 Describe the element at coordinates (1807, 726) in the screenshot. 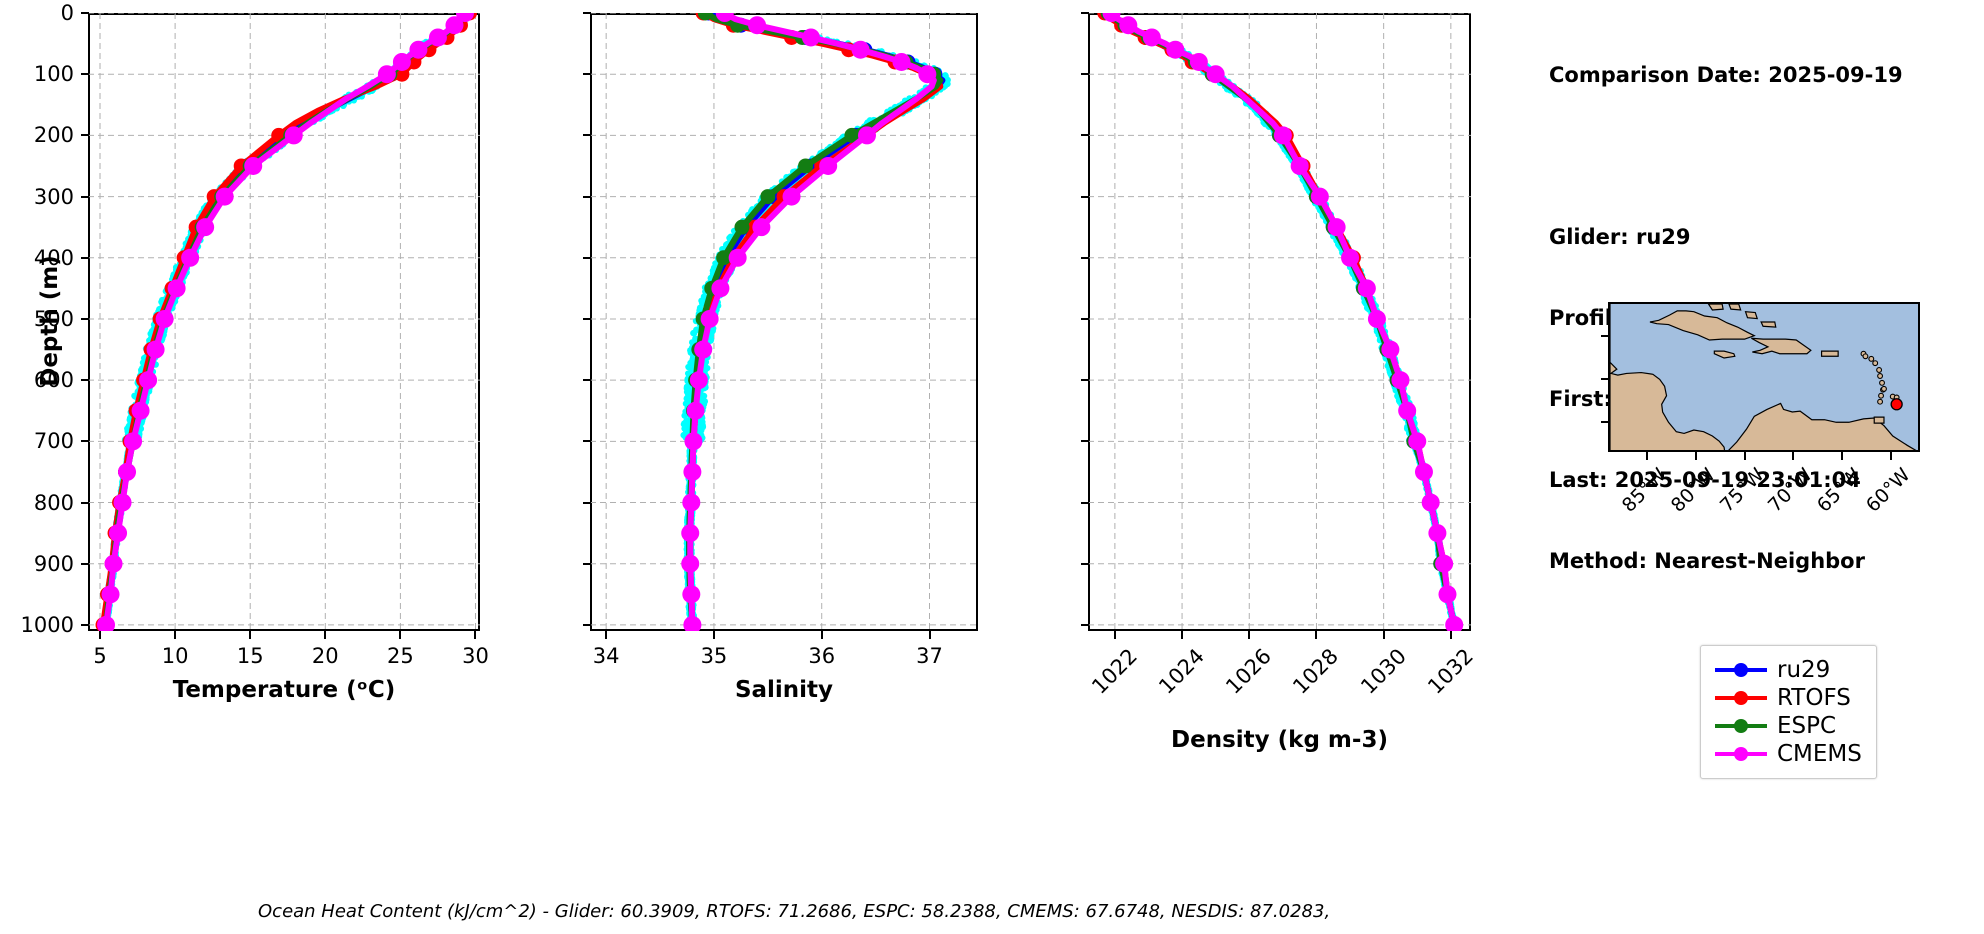

I see `legend-label: ESPC` at that location.